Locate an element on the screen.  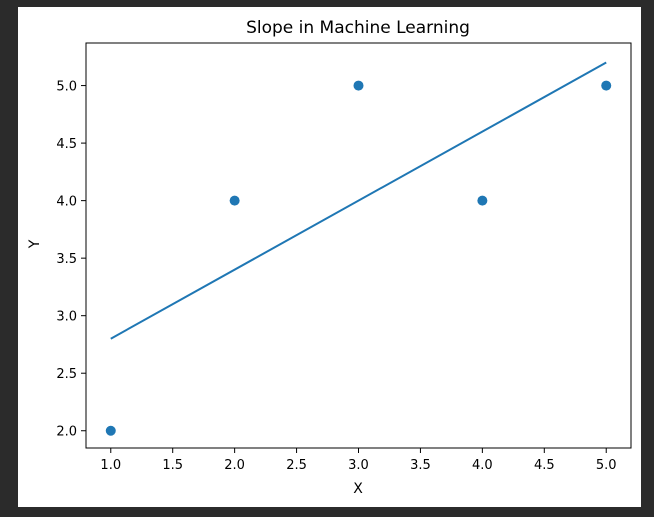
x-tick-label: 3.5 is located at coordinates (420, 465).